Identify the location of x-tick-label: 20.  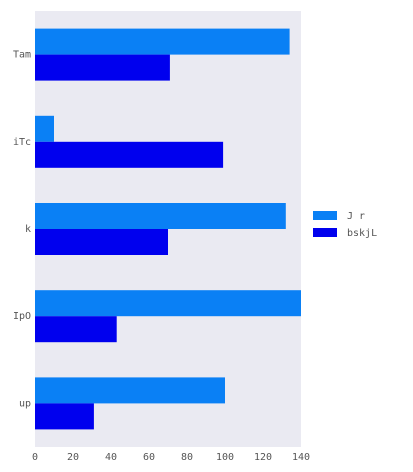
(73, 457).